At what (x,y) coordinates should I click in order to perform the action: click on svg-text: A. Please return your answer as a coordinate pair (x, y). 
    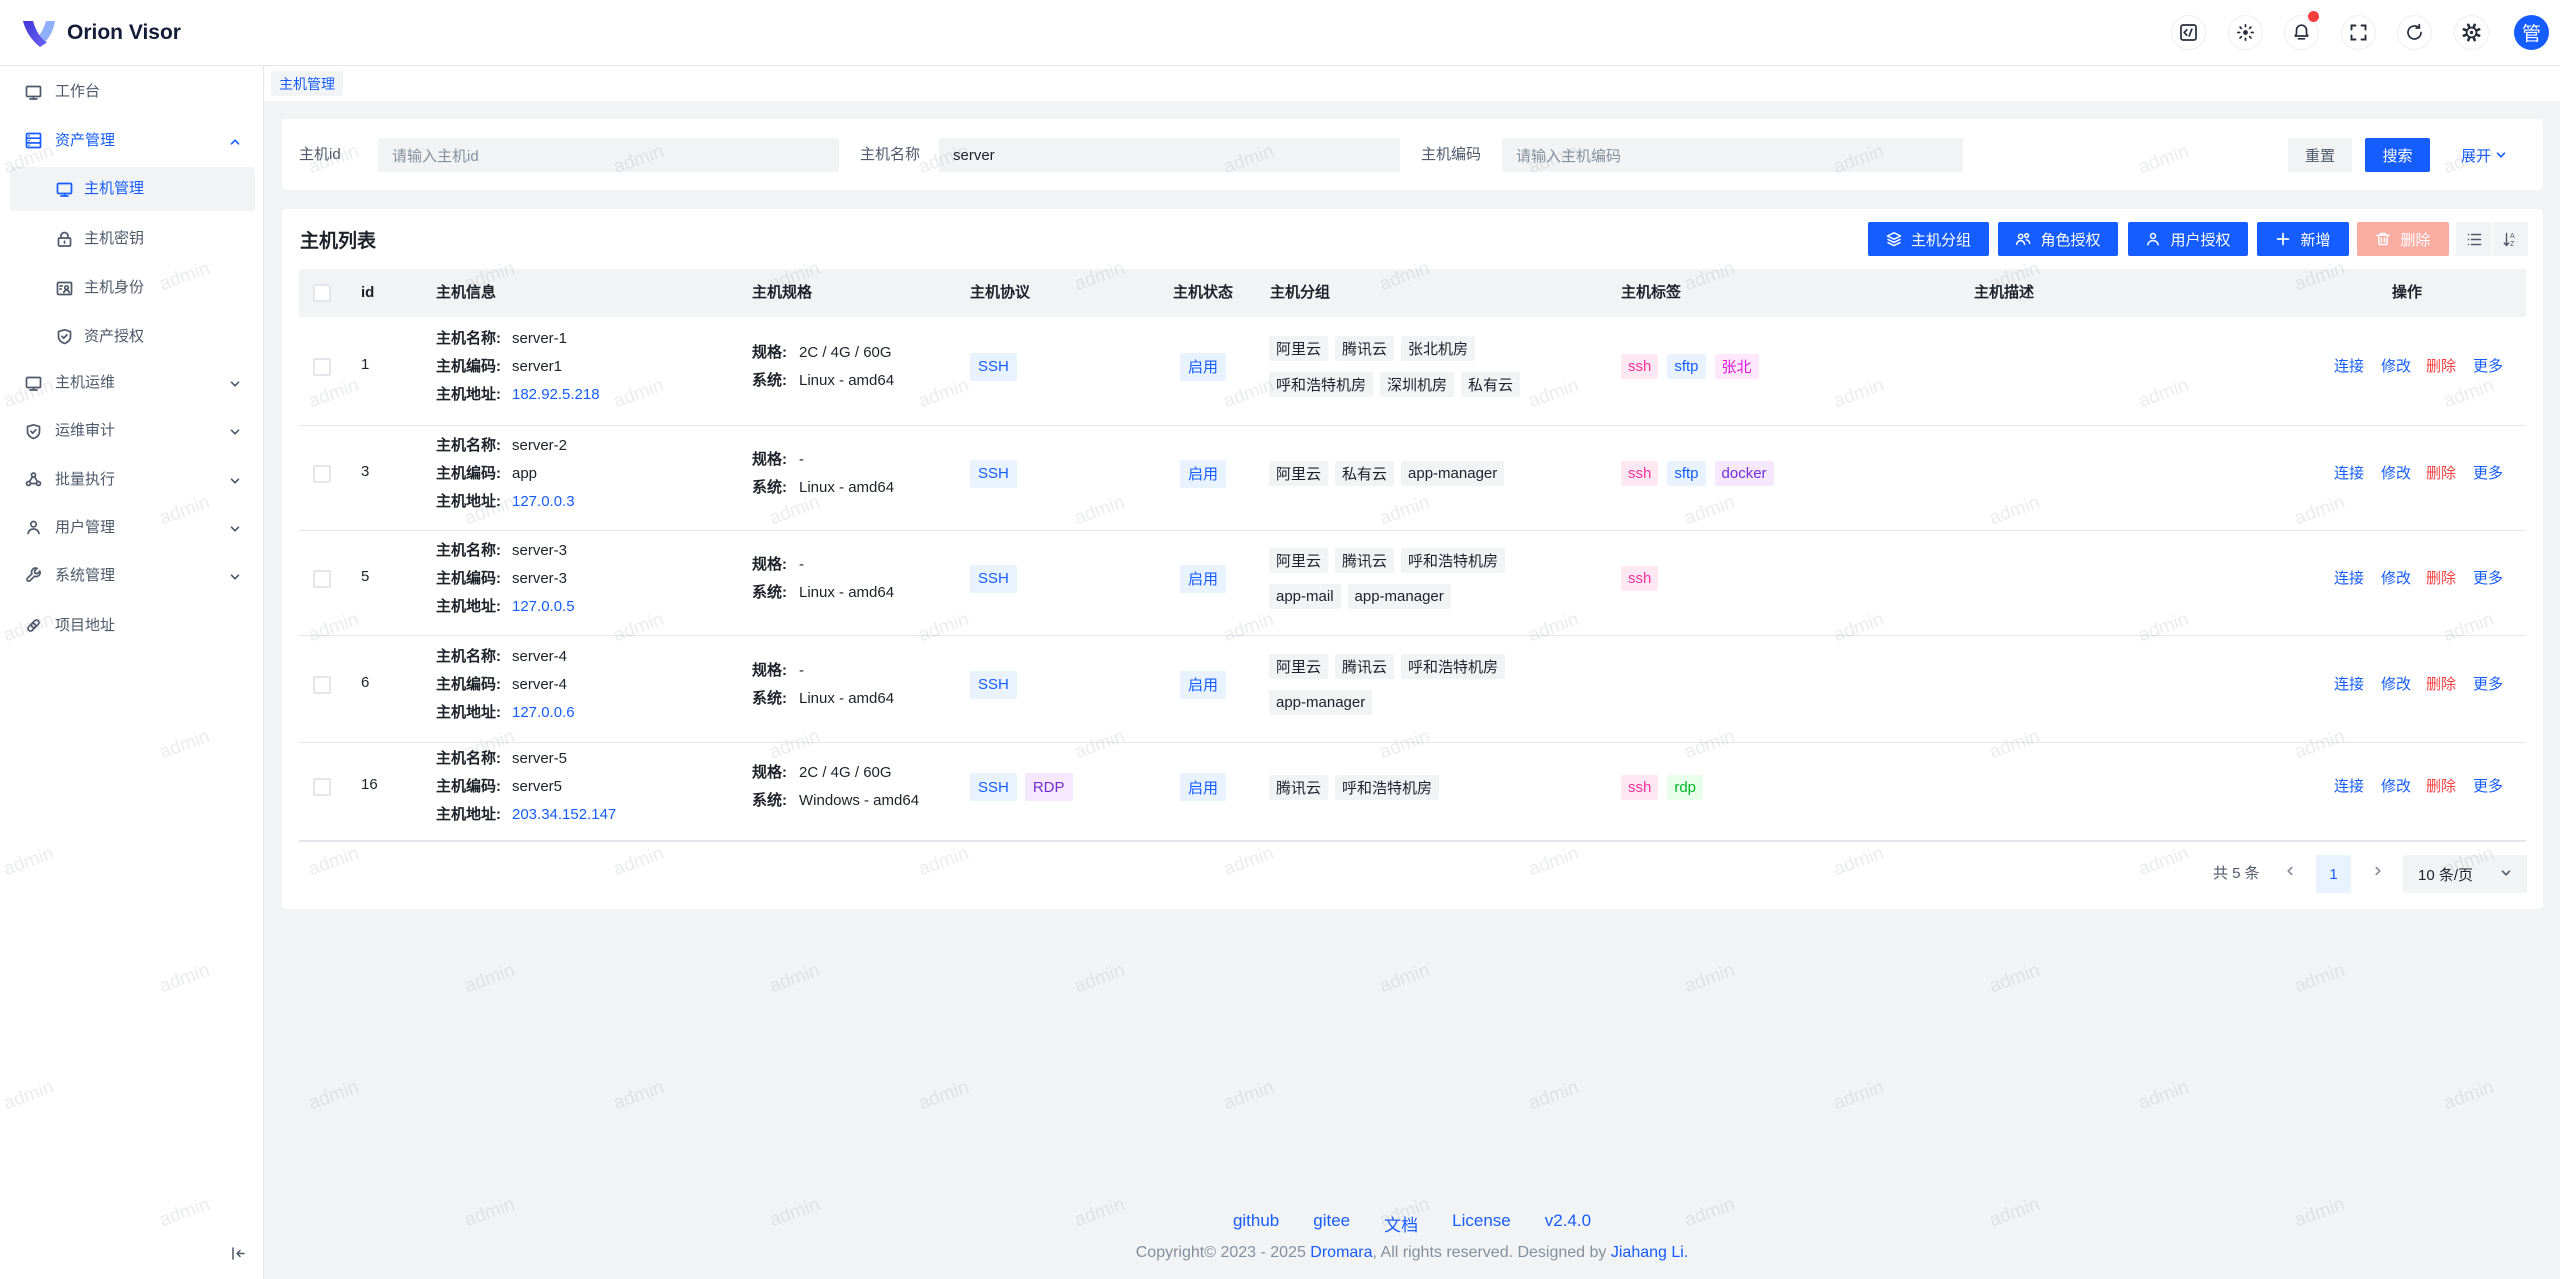
    Looking at the image, I should click on (2512, 236).